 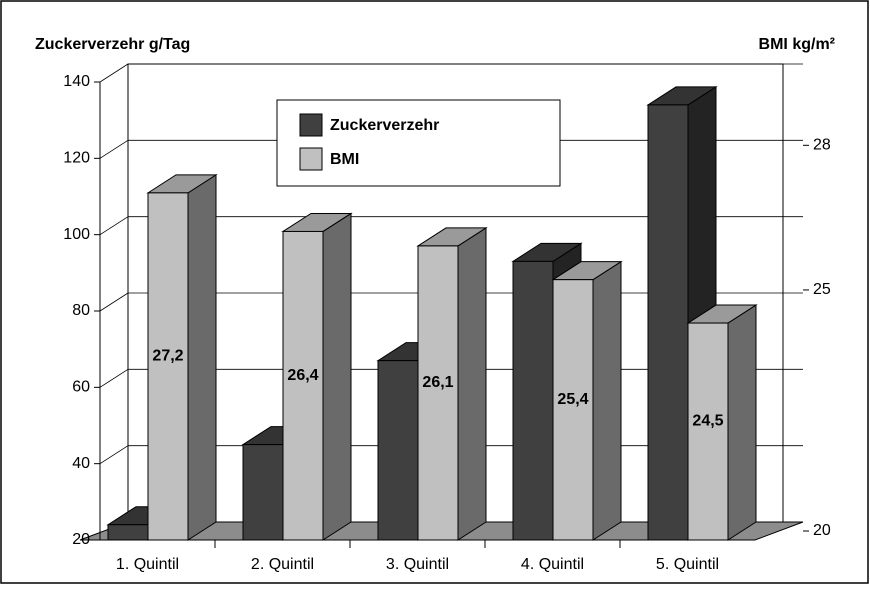 What do you see at coordinates (418, 143) in the screenshot?
I see `legend-box` at bounding box center [418, 143].